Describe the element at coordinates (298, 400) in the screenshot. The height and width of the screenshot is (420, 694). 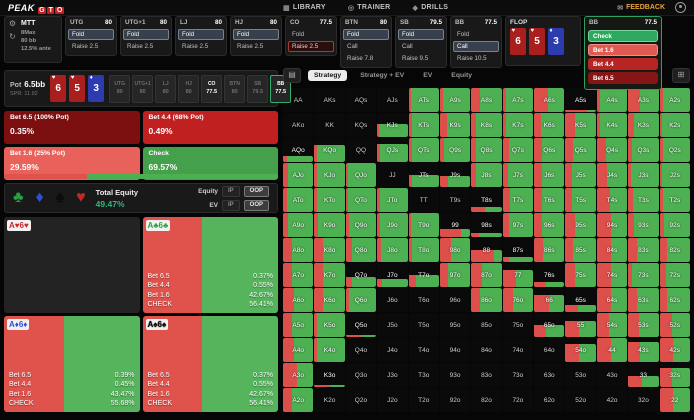
I see `matrix-cell-A2o: A2o` at that location.